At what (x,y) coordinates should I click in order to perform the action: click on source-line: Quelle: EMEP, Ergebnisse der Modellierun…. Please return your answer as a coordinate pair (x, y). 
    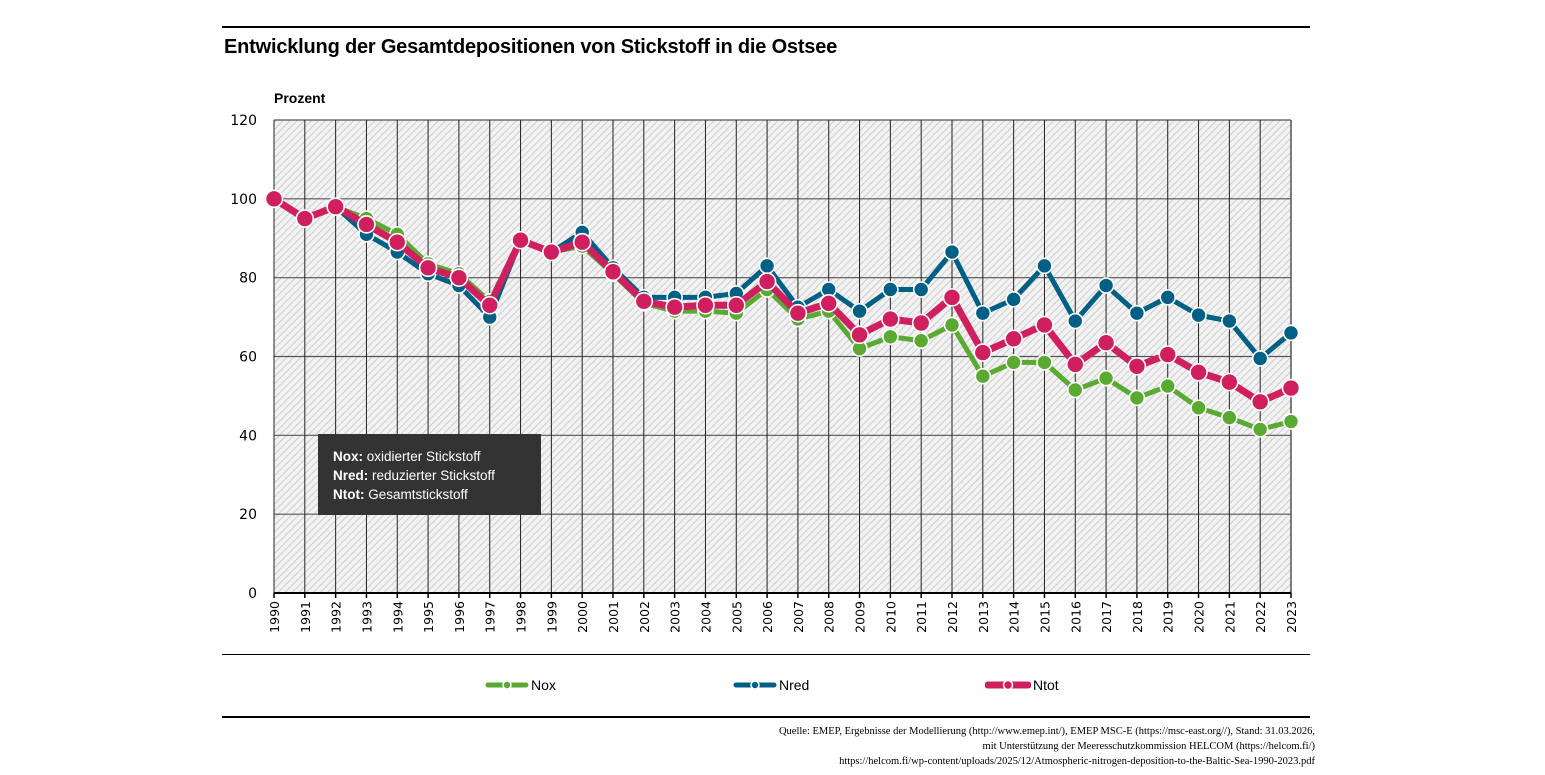
    Looking at the image, I should click on (1046, 731).